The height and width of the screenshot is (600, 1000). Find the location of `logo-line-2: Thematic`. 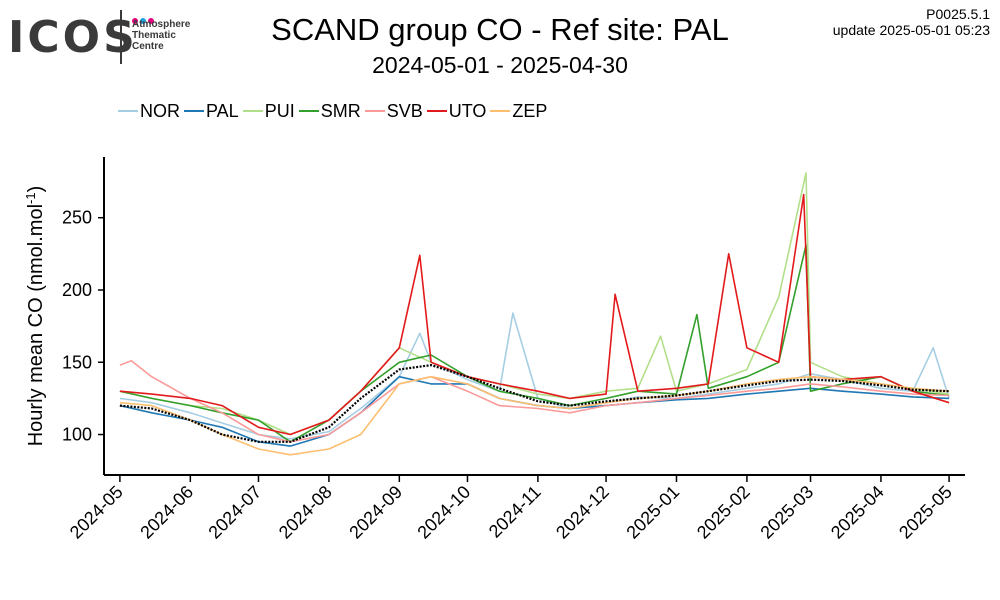

logo-line-2: Thematic is located at coordinates (154, 35).